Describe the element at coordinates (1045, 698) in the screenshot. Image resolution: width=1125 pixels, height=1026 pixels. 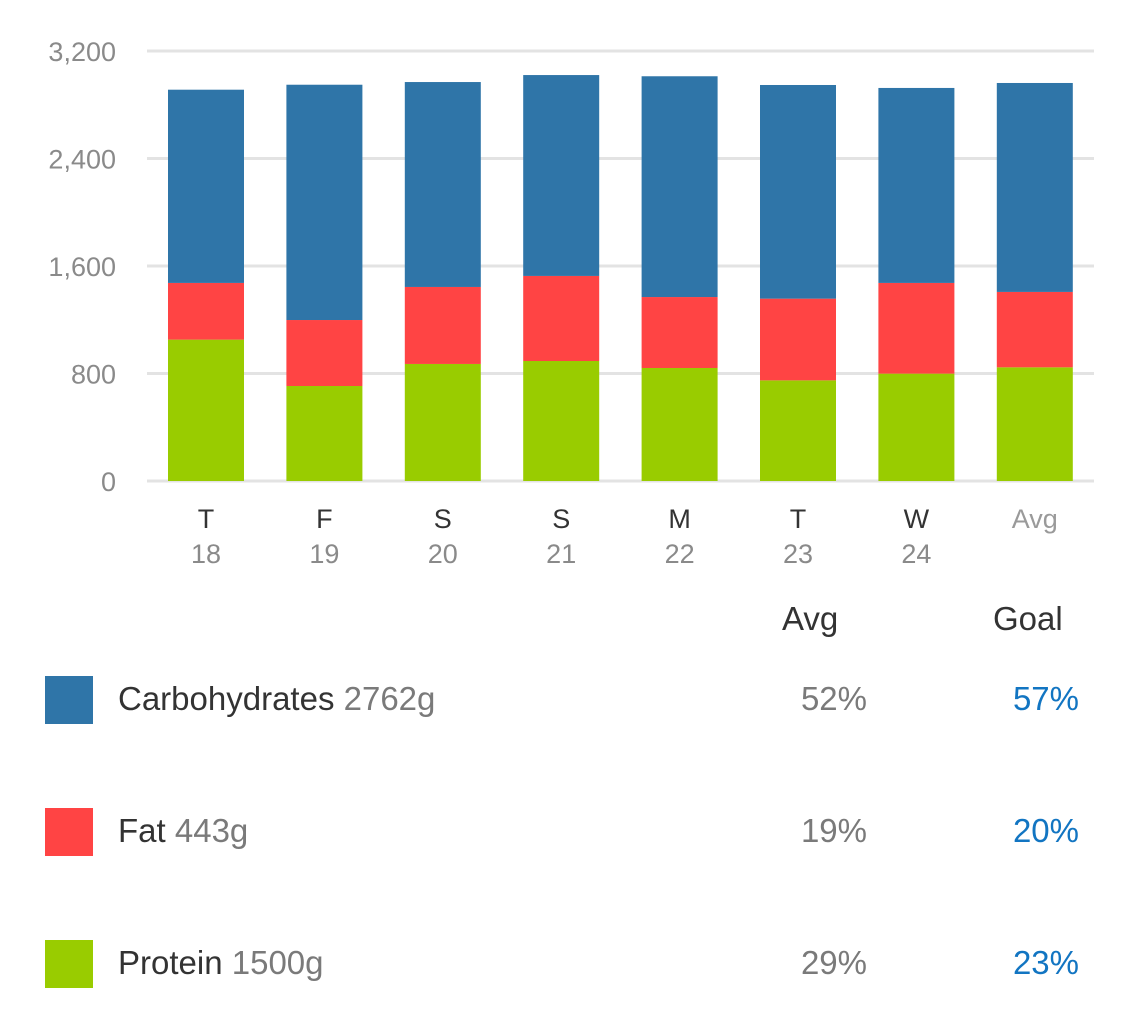
I see `carbohydrates-goal-percent: 57%` at that location.